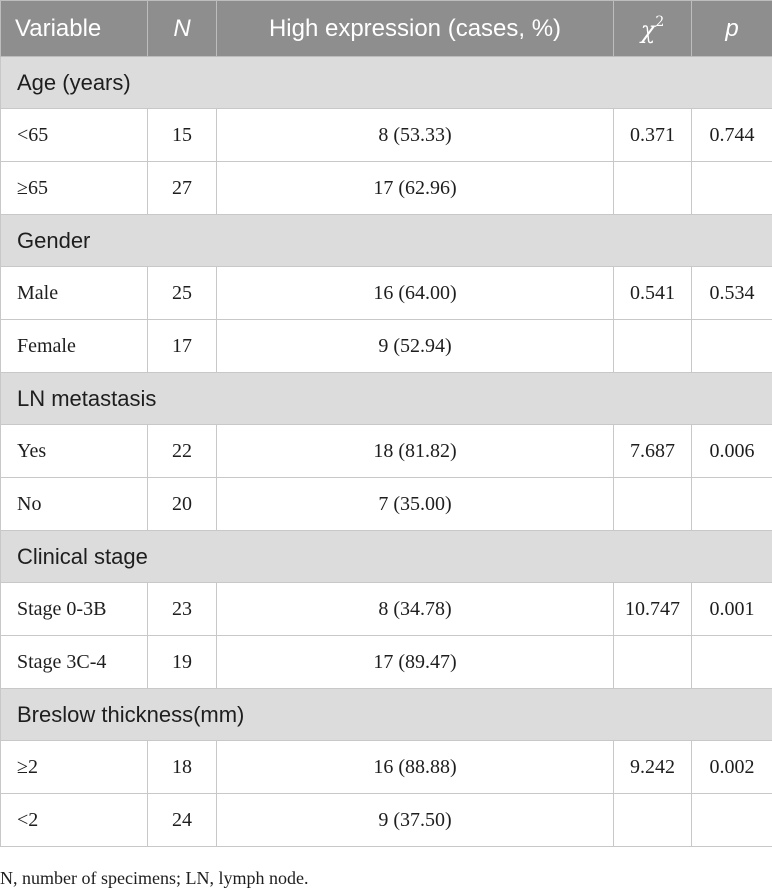  Describe the element at coordinates (652, 609) in the screenshot. I see `cell-chi2: 10.747` at that location.